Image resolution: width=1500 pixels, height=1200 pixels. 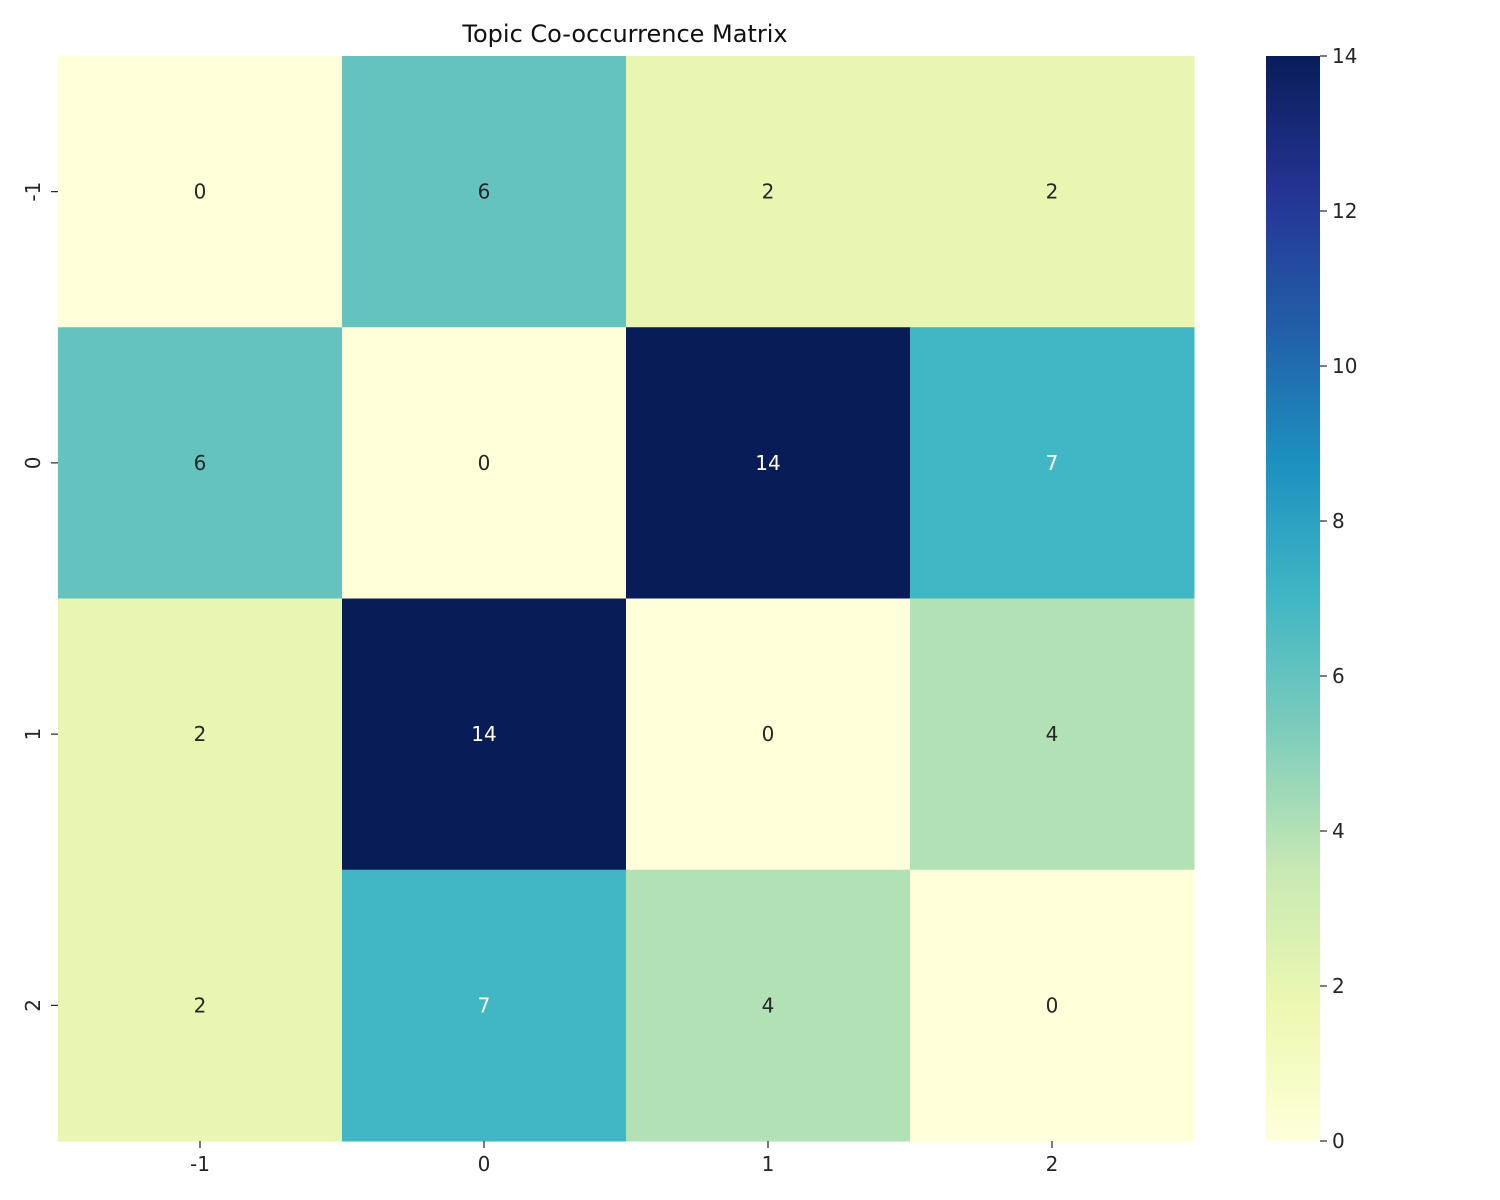 What do you see at coordinates (39, 597) in the screenshot?
I see `y-axis: -1 0 1 2` at bounding box center [39, 597].